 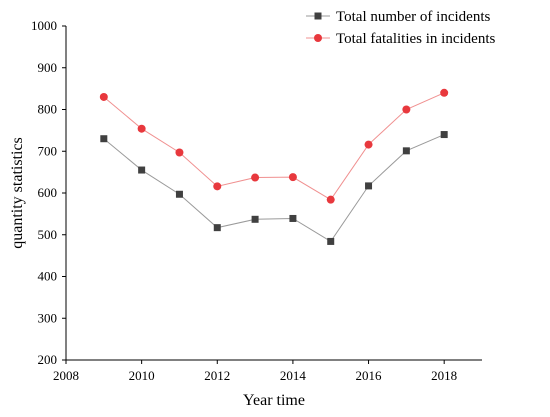 I want to click on x-tick-label: 2010, so click(x=142, y=375).